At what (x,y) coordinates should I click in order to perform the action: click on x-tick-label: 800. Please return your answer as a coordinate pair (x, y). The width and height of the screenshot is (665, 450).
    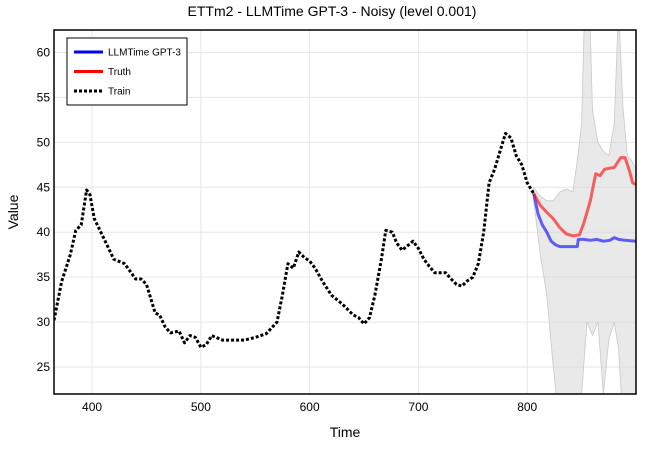
    Looking at the image, I should click on (527, 407).